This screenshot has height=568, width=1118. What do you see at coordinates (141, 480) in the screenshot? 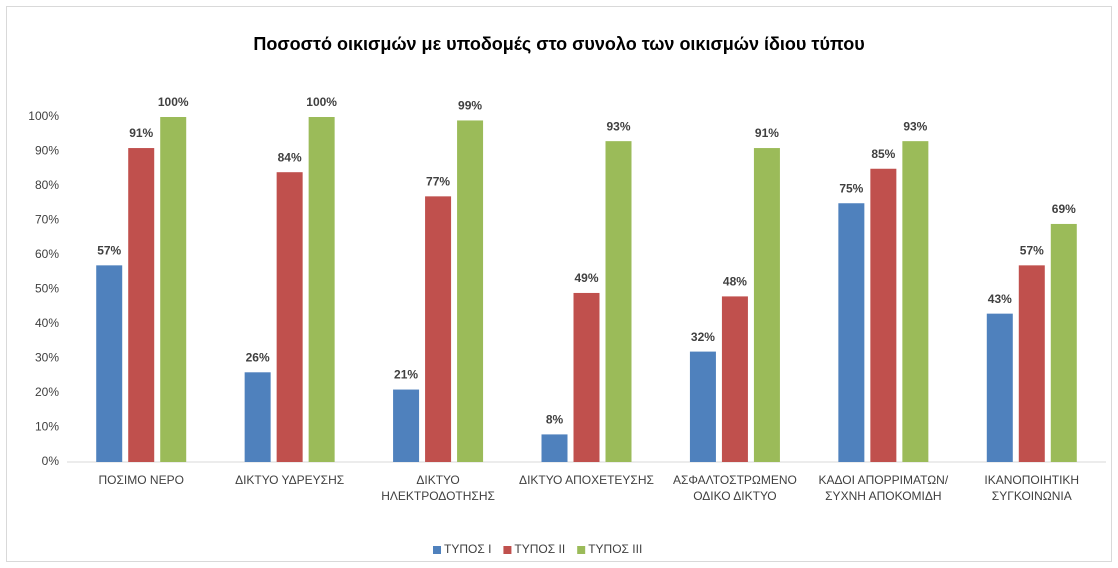
I see `x-tick-label: ΠΟΣΙΜΟ ΝΕΡΟ` at bounding box center [141, 480].